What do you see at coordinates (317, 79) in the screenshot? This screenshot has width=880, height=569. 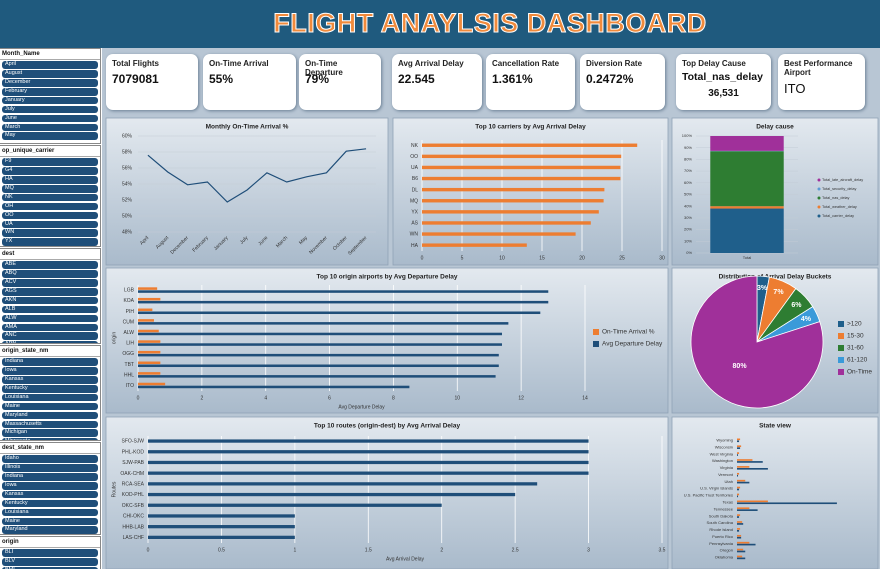 I see `kpi-value: 79%` at bounding box center [317, 79].